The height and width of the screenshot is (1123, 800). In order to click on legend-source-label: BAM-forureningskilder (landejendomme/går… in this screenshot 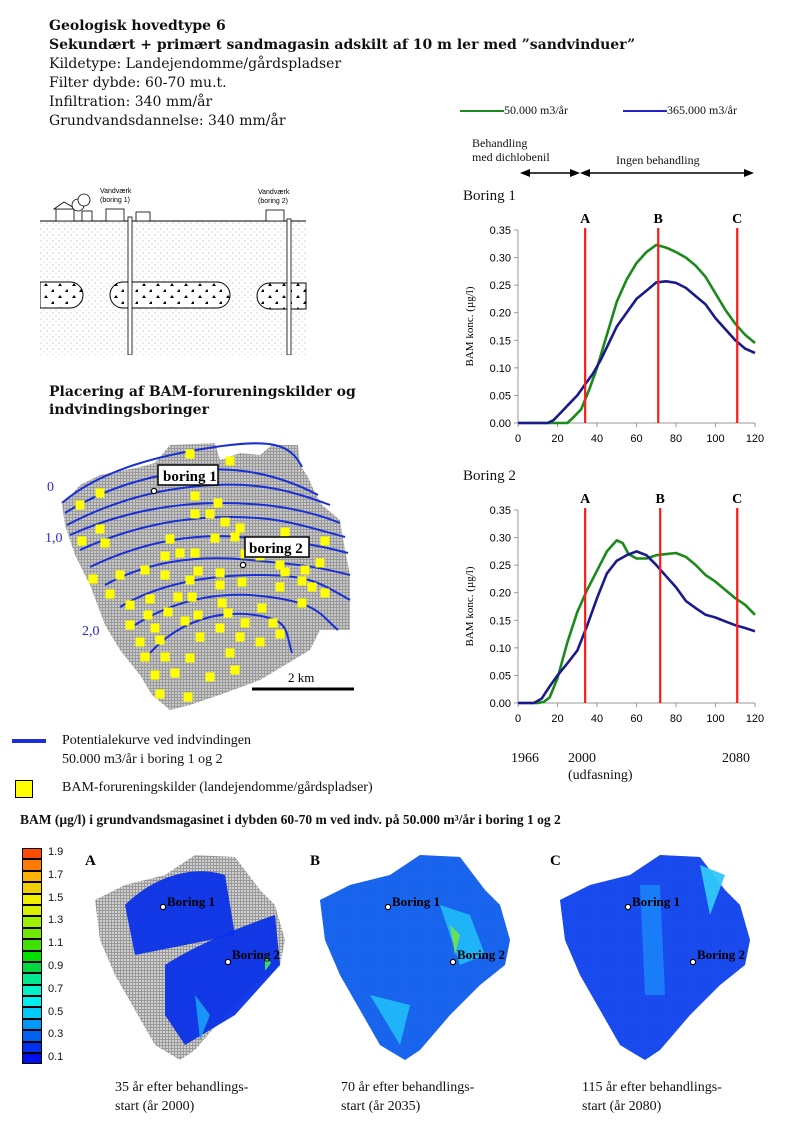, I will do `click(217, 787)`.